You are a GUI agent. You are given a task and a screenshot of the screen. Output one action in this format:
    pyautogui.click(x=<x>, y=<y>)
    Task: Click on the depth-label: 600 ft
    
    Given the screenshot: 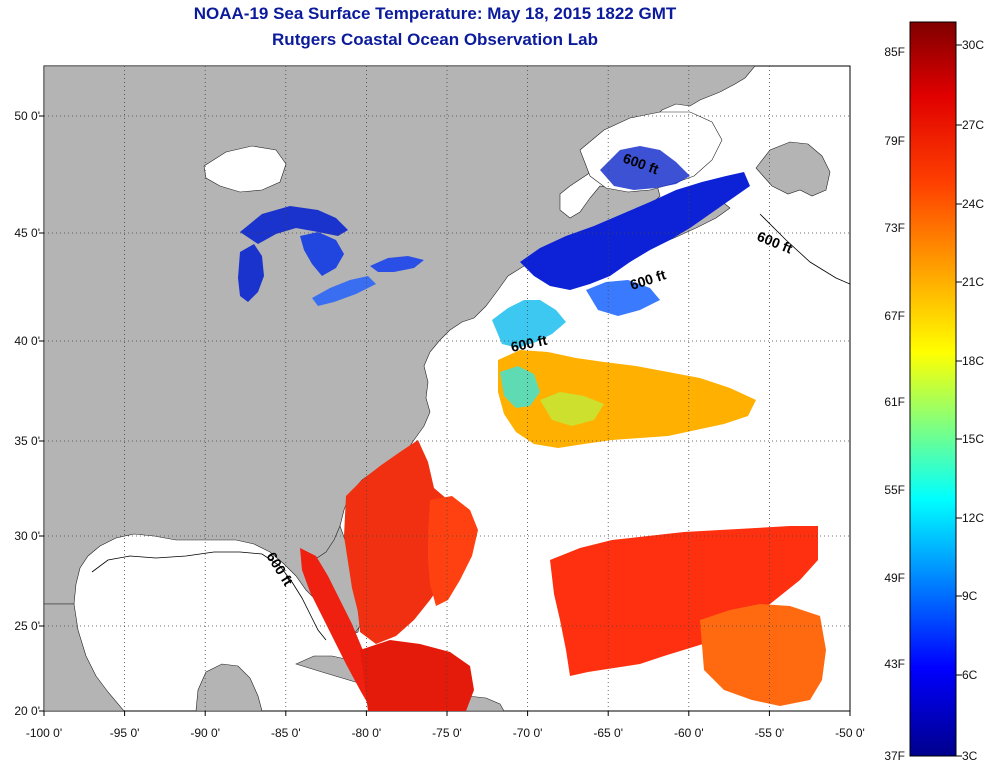 What is the action you would take?
    pyautogui.click(x=528, y=343)
    